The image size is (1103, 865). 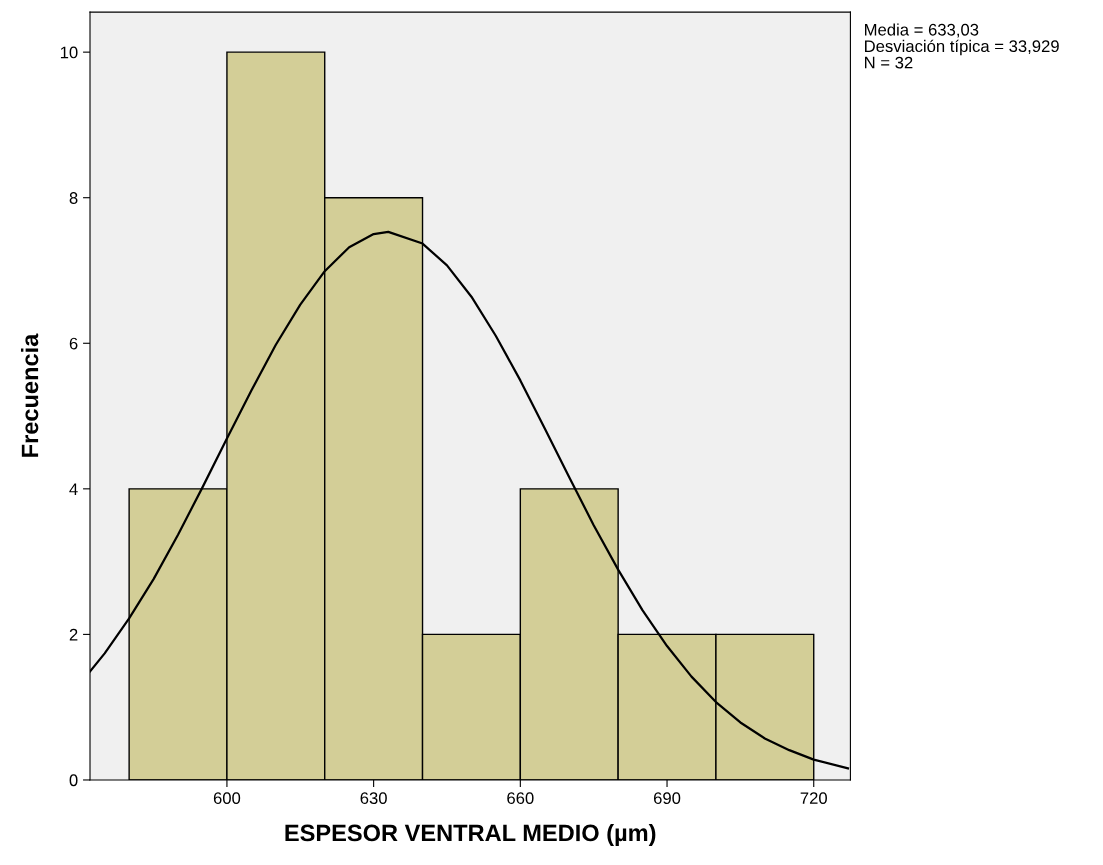 I want to click on y-tick-label: 10, so click(x=69, y=52).